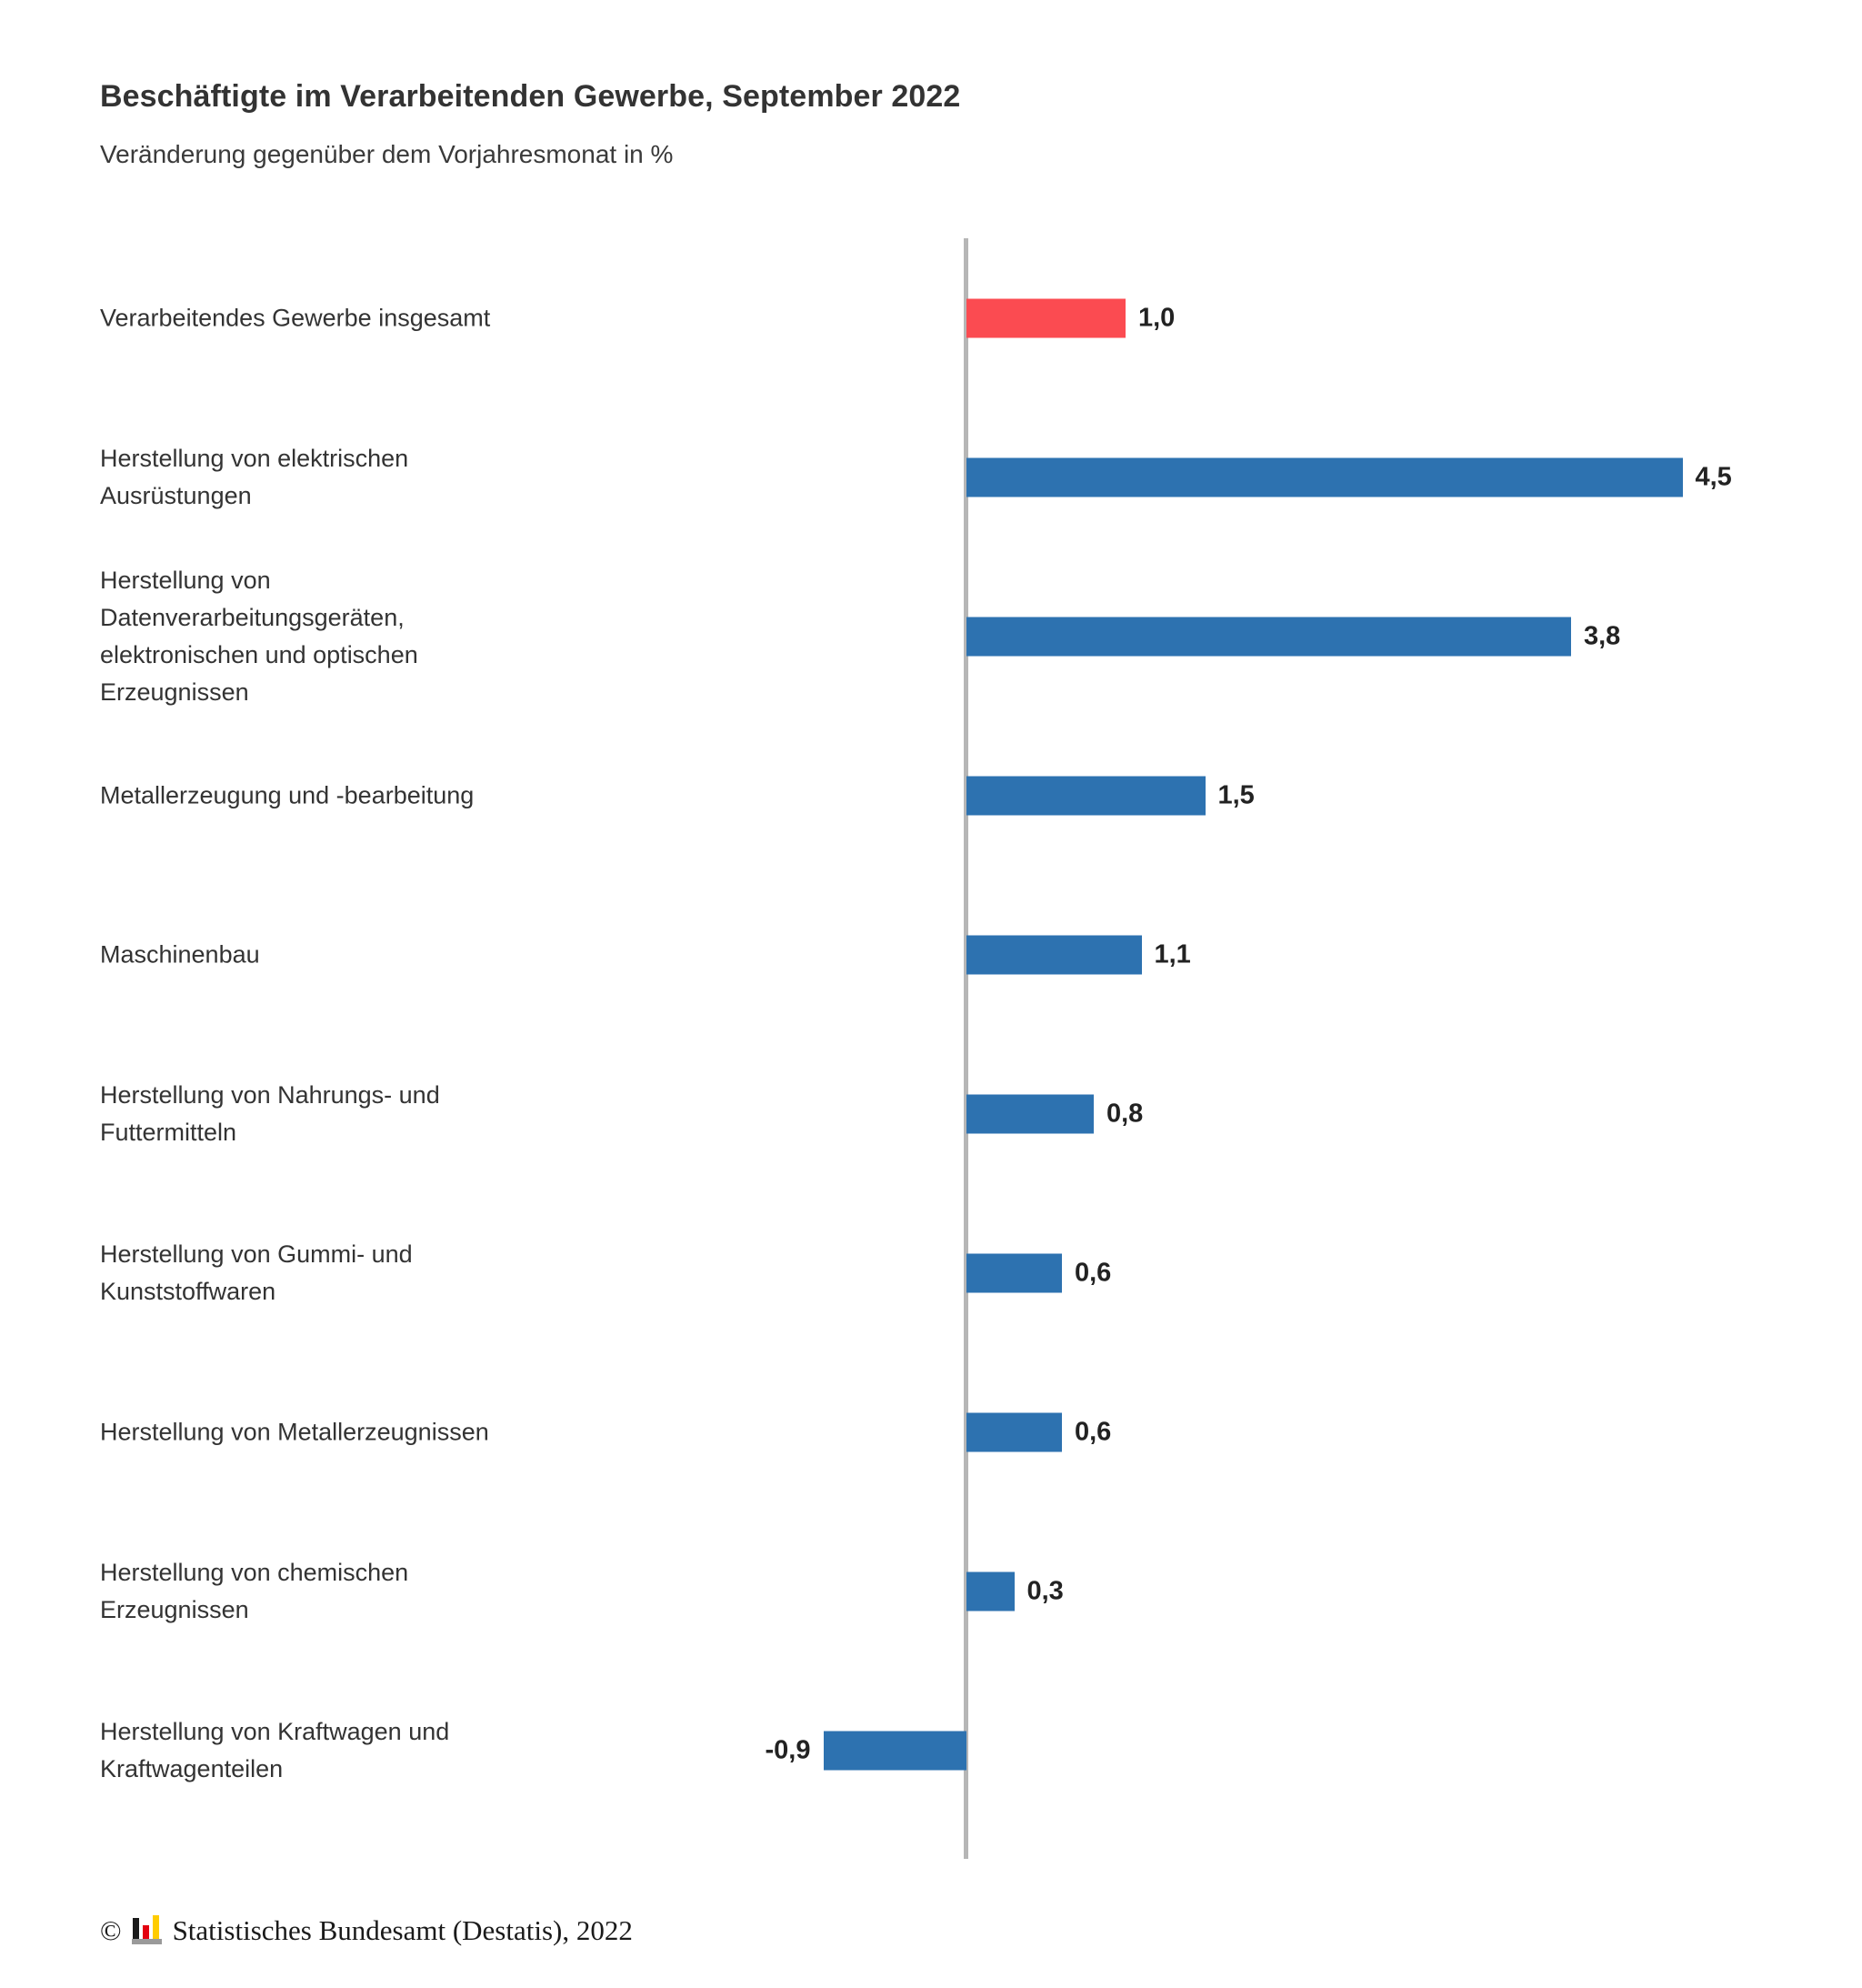  Describe the element at coordinates (966, 1048) in the screenshot. I see `zero-axis-line` at that location.